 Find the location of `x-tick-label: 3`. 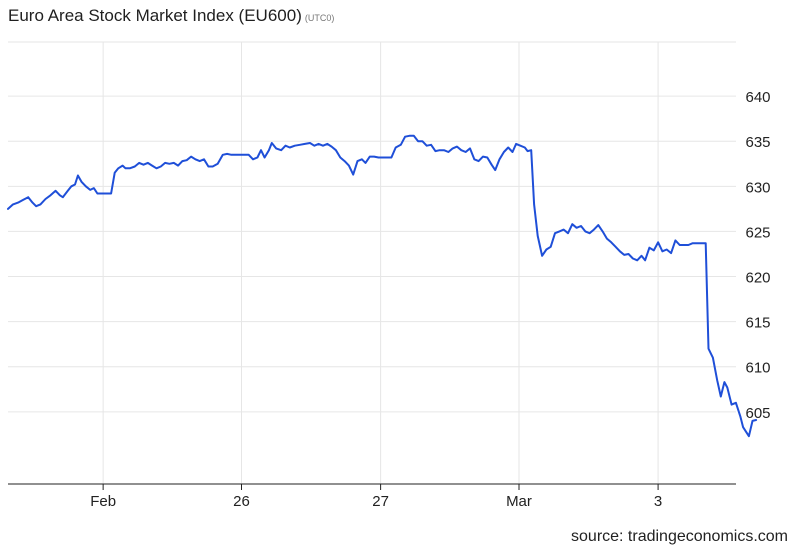

x-tick-label: 3 is located at coordinates (658, 501).